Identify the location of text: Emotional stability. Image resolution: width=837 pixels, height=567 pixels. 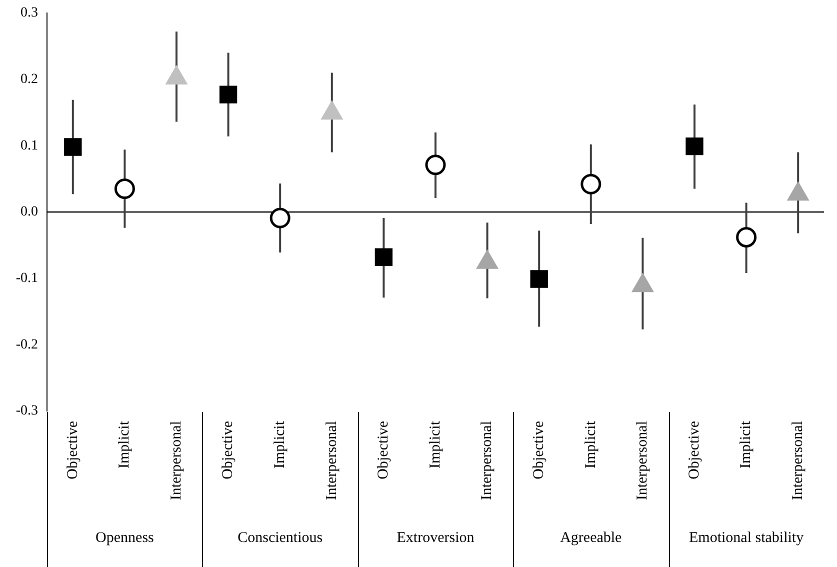
(746, 538).